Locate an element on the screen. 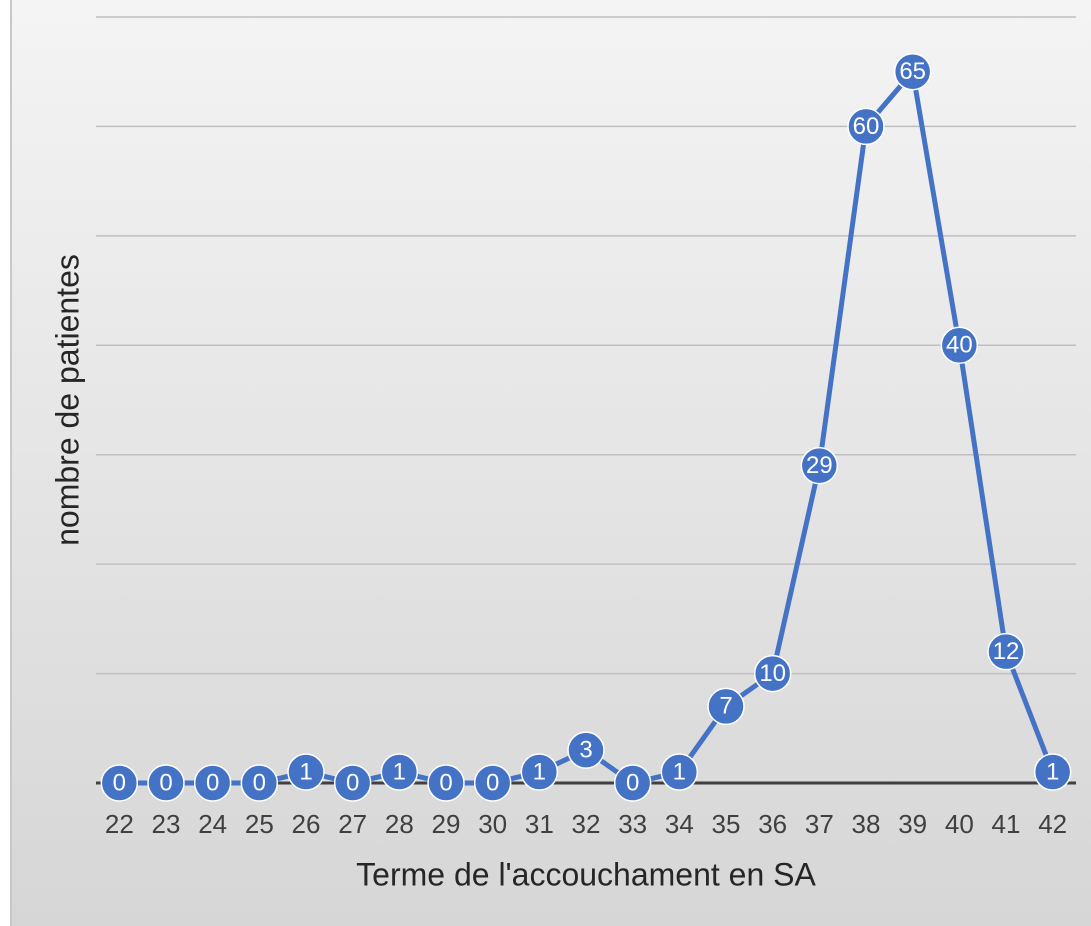  data-label: 65 is located at coordinates (912, 71).